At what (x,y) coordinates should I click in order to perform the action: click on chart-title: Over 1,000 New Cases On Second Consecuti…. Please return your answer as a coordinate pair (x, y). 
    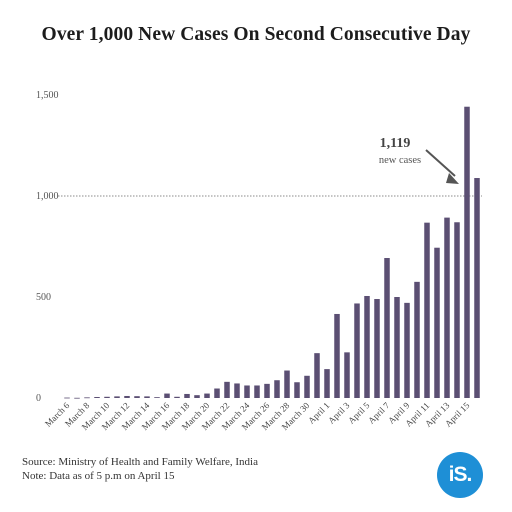
    Looking at the image, I should click on (256, 34).